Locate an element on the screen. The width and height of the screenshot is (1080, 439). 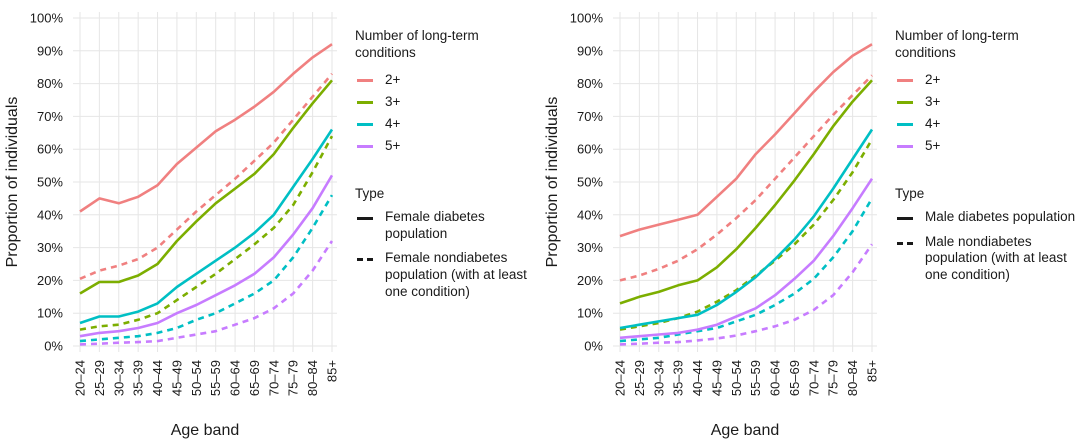
x-tick-label: 55–59 is located at coordinates (755, 378).